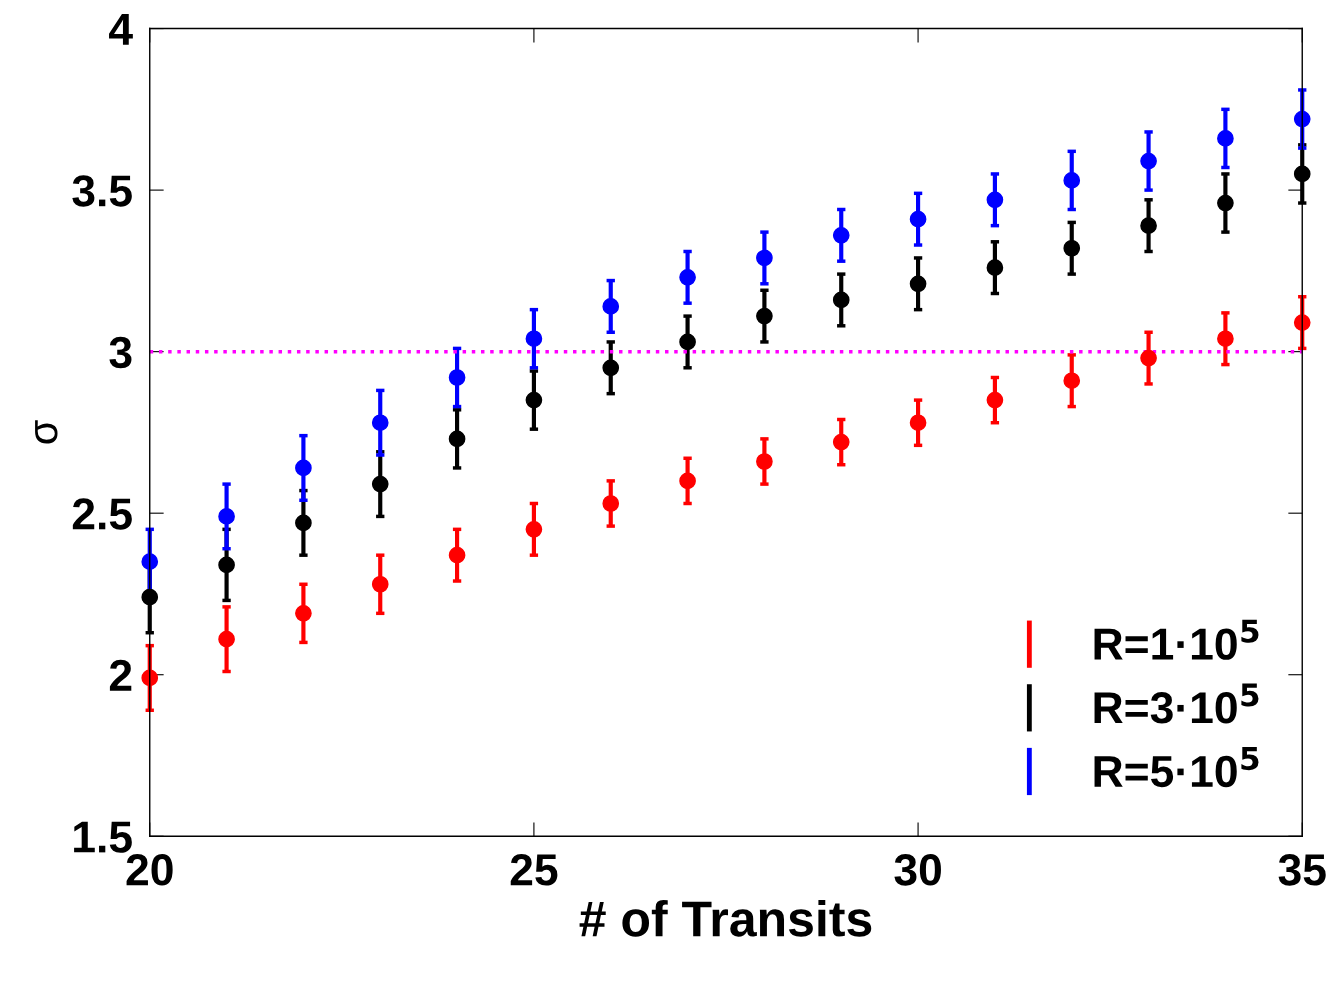 This screenshot has width=1337, height=985. What do you see at coordinates (120, 675) in the screenshot?
I see `y-tick-label: 2` at bounding box center [120, 675].